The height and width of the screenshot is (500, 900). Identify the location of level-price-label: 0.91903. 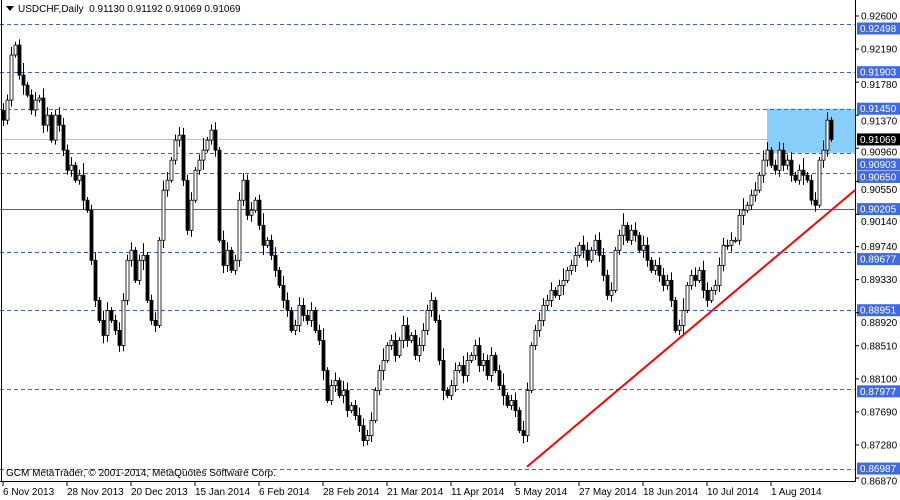
(878, 73).